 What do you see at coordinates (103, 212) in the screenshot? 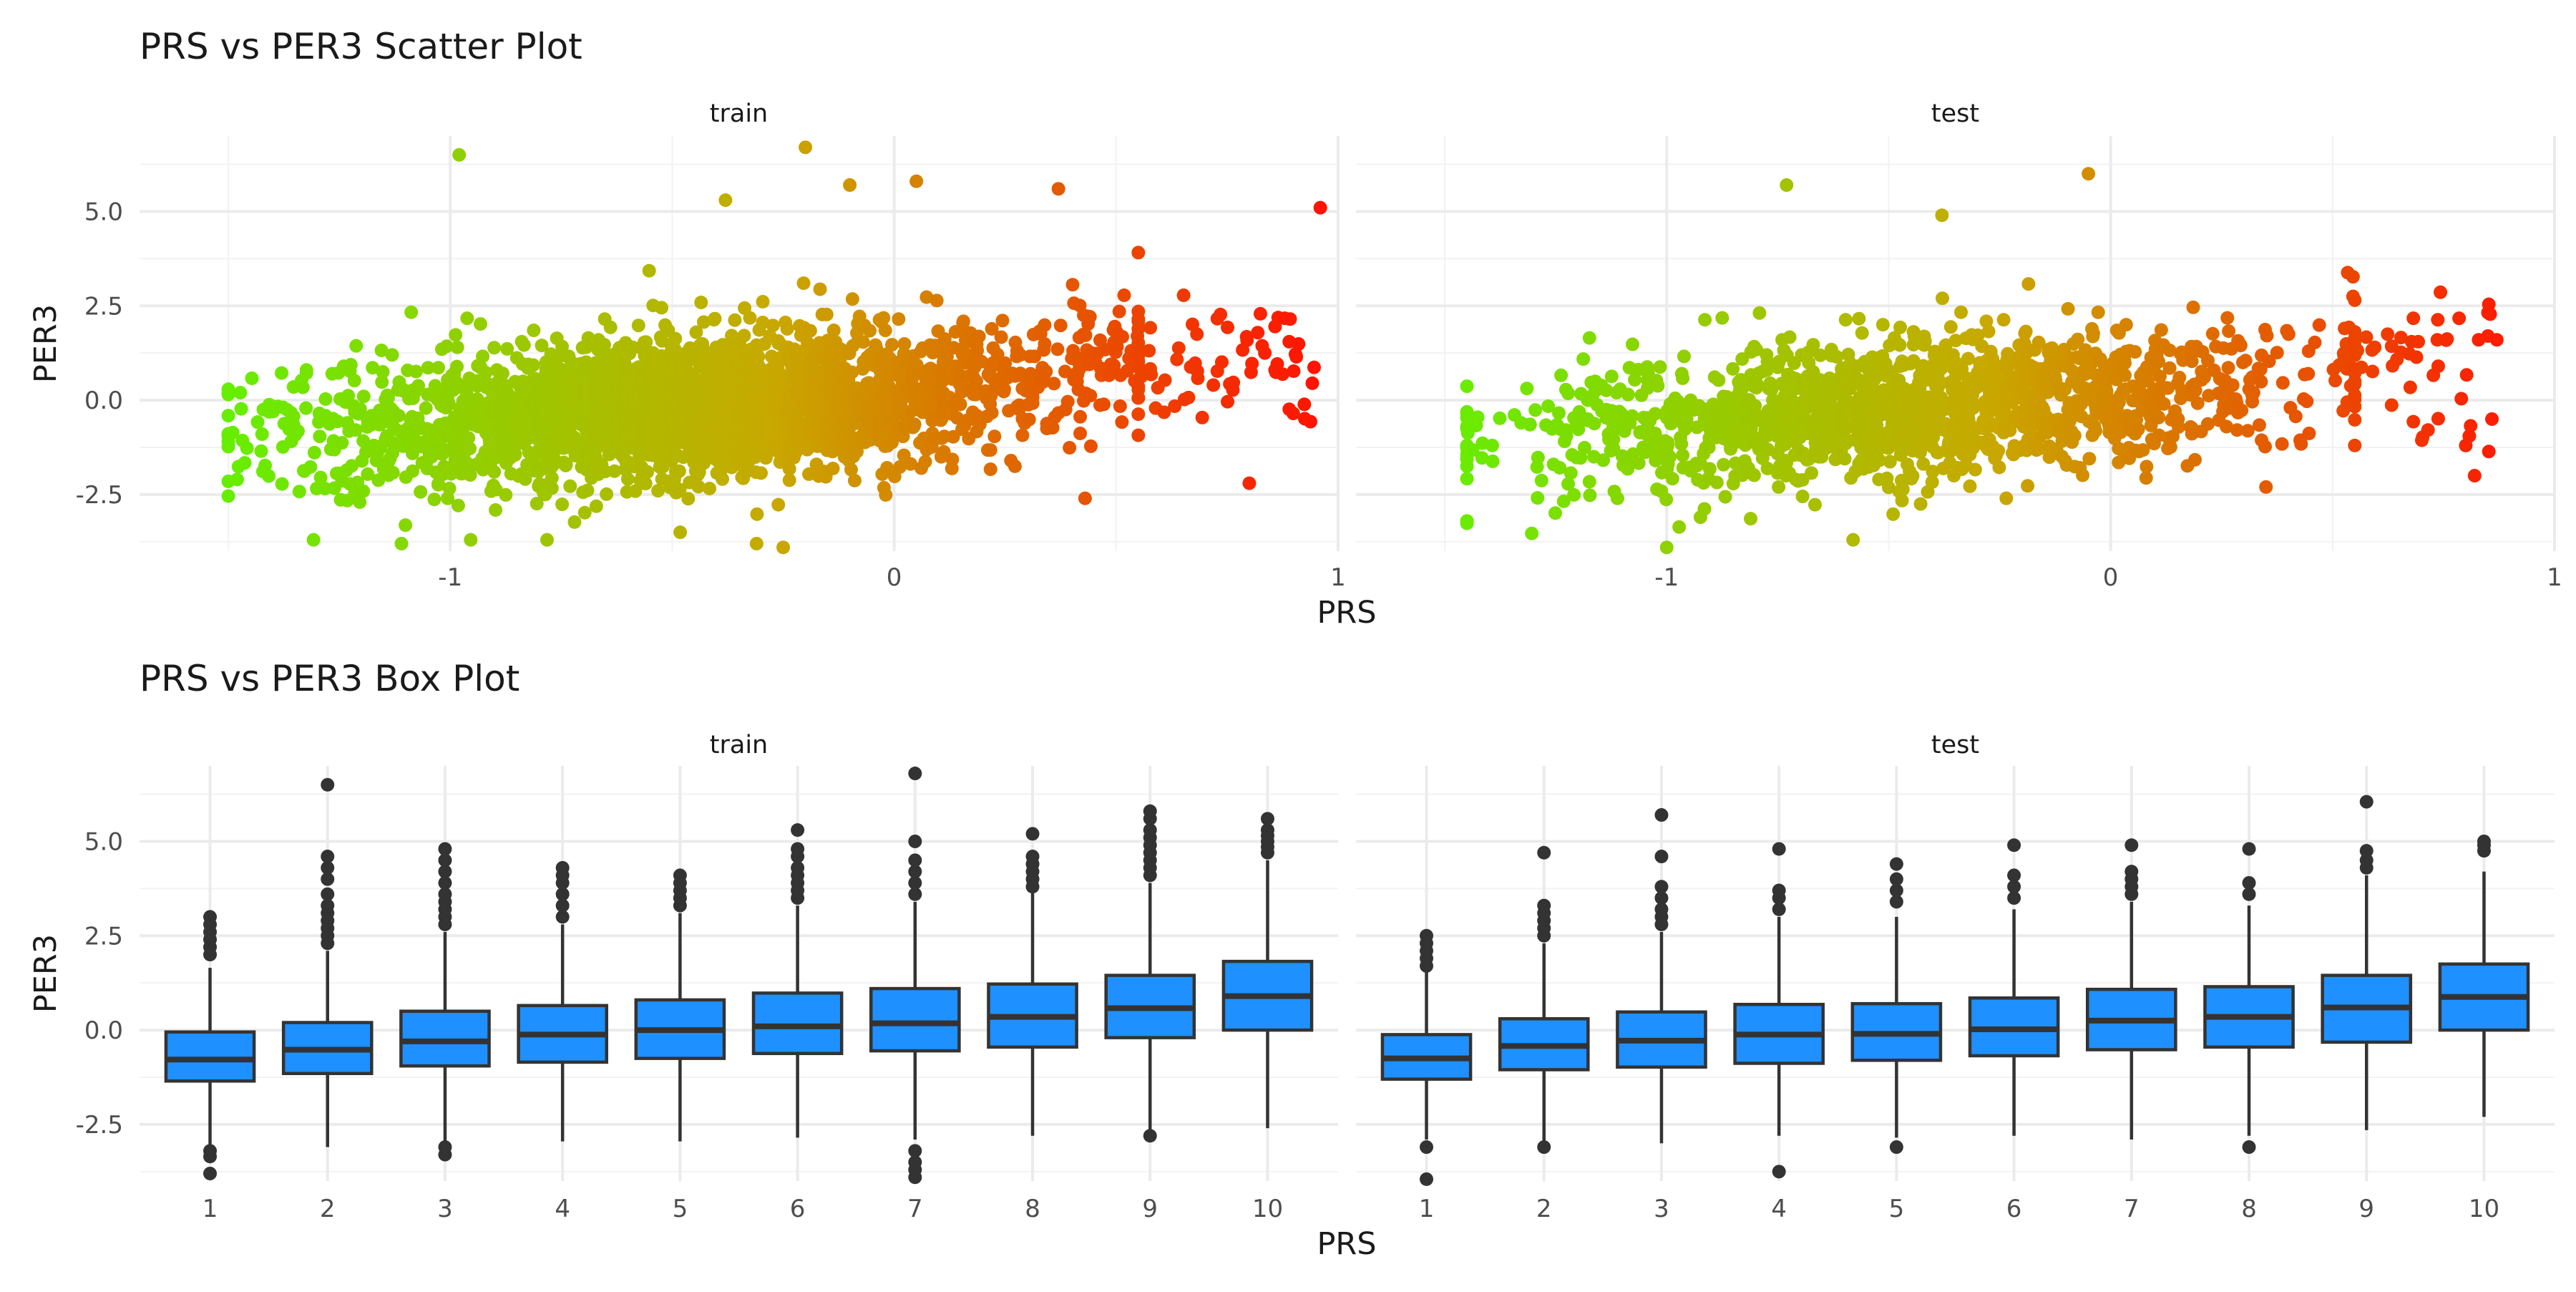
I see `y-tick-label: 5.0` at bounding box center [103, 212].